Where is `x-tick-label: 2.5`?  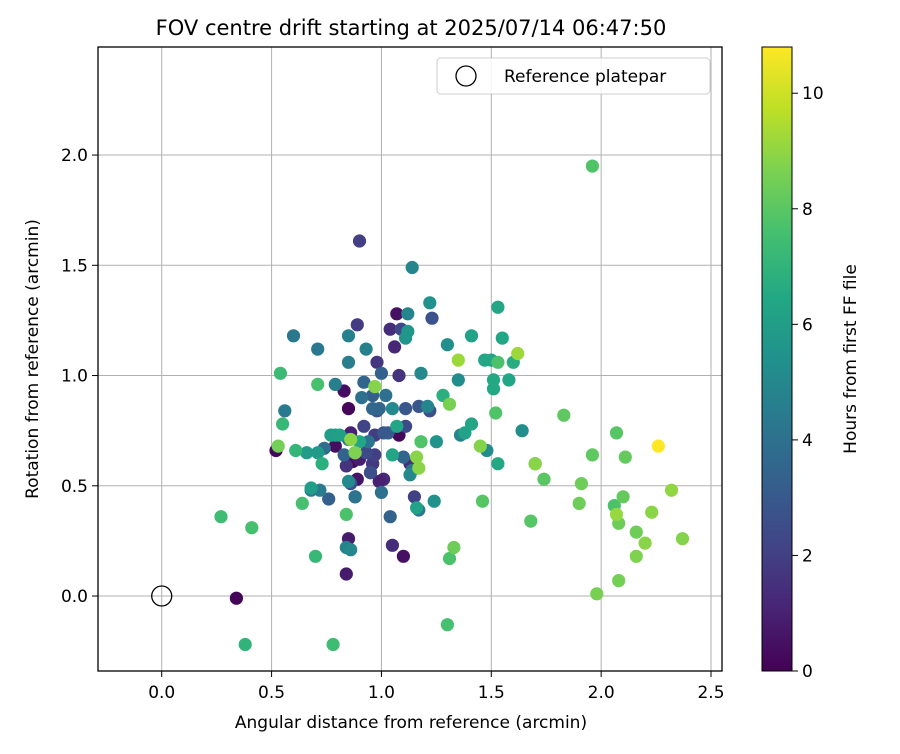
x-tick-label: 2.5 is located at coordinates (710, 693).